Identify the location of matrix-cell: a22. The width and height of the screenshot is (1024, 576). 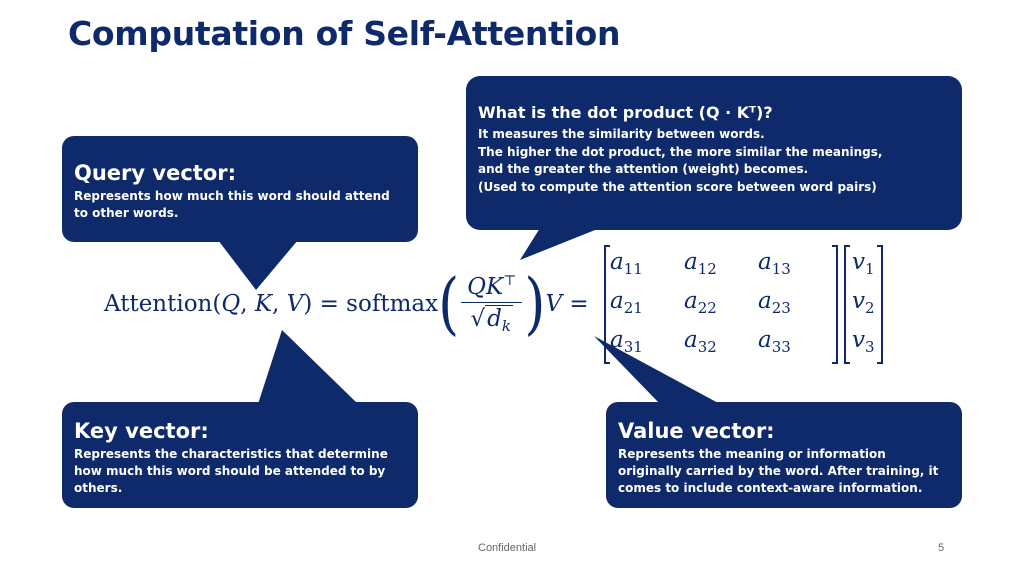
(721, 304).